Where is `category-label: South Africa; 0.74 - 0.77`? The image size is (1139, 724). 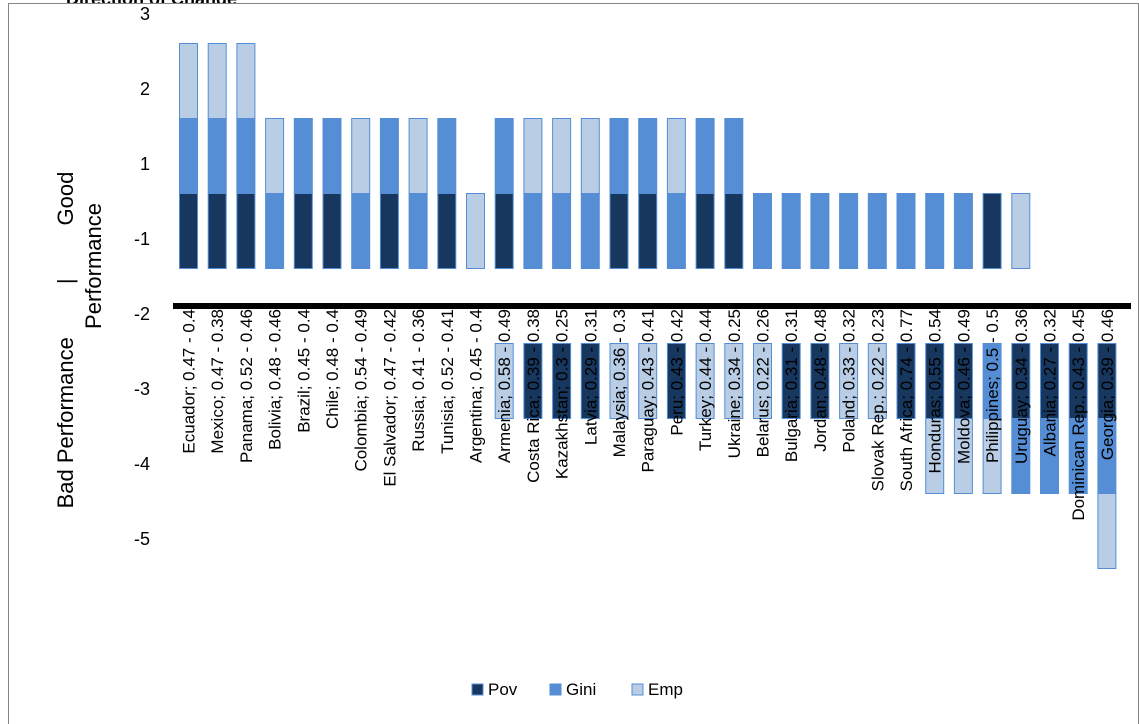 category-label: South Africa; 0.74 - 0.77 is located at coordinates (906, 400).